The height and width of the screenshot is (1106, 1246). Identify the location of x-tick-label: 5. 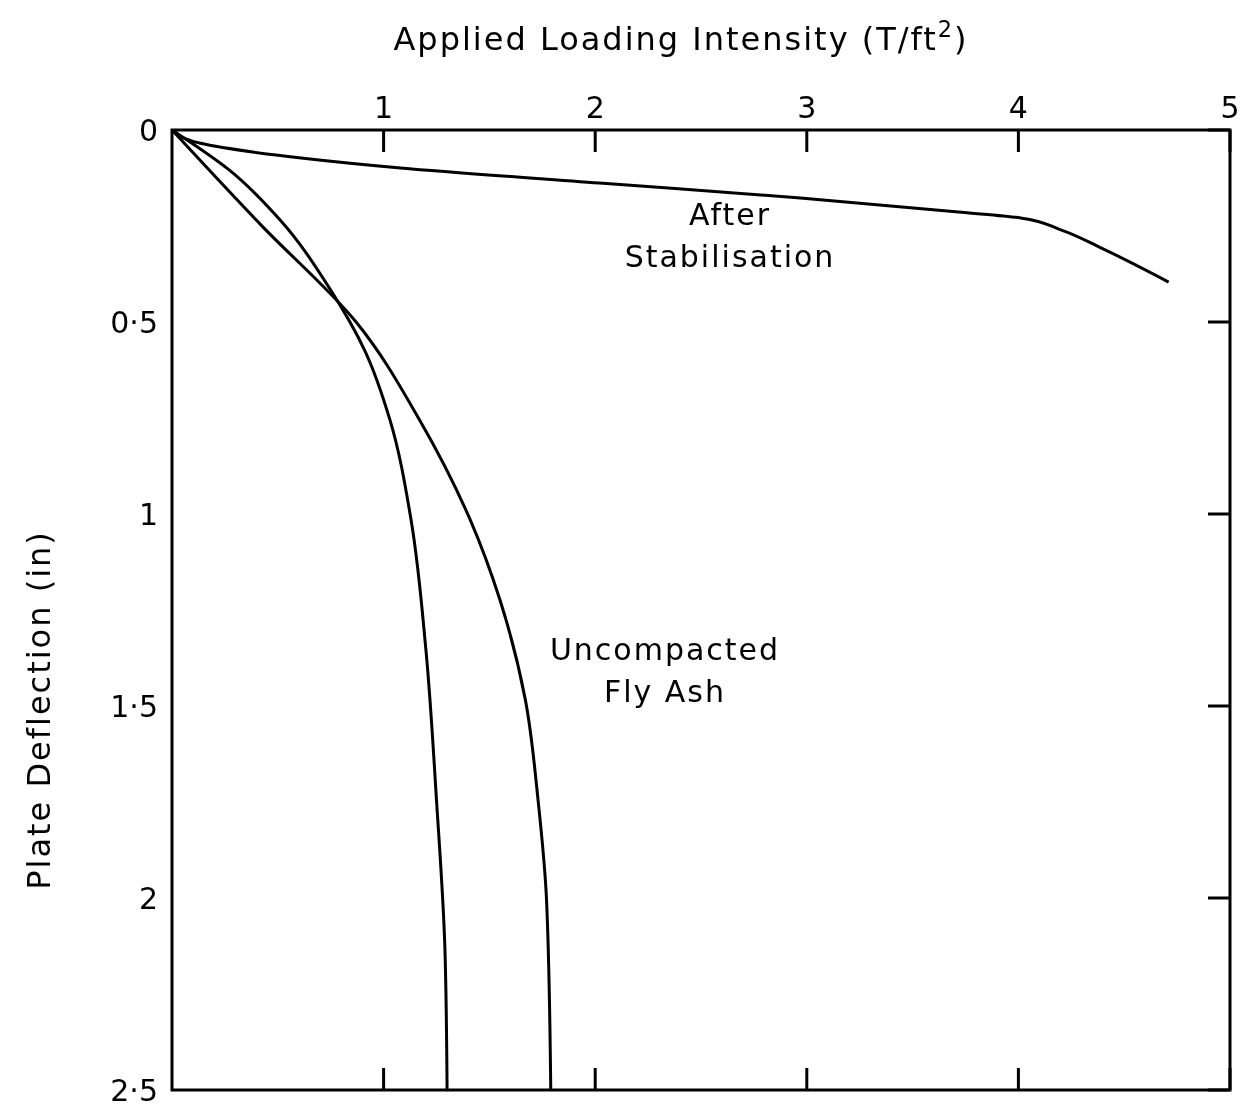
(1230, 107).